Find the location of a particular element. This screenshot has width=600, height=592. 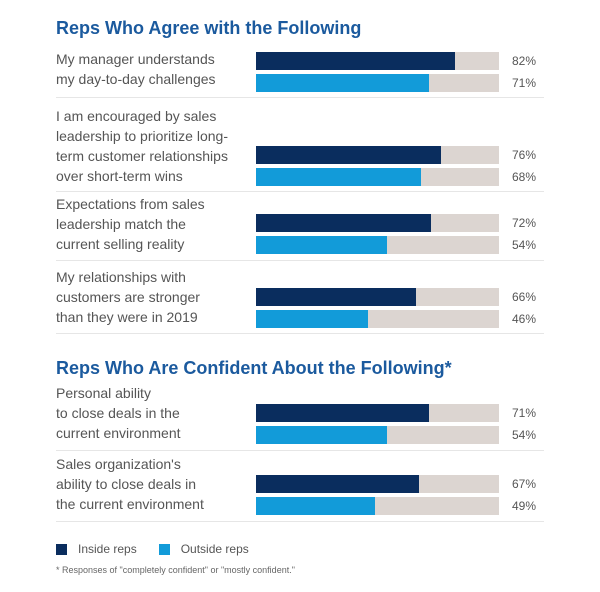

row-label-line: current selling reality is located at coordinates (120, 244).